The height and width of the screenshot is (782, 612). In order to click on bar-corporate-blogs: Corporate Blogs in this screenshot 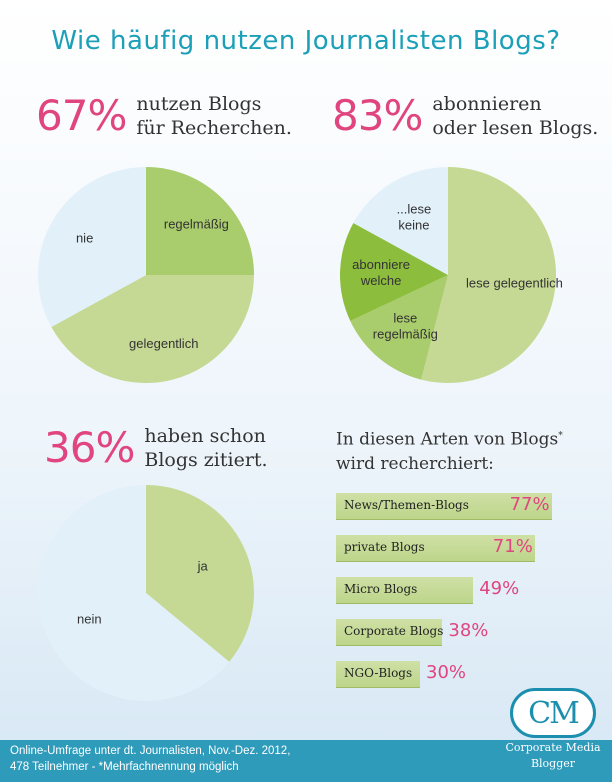, I will do `click(390, 632)`.